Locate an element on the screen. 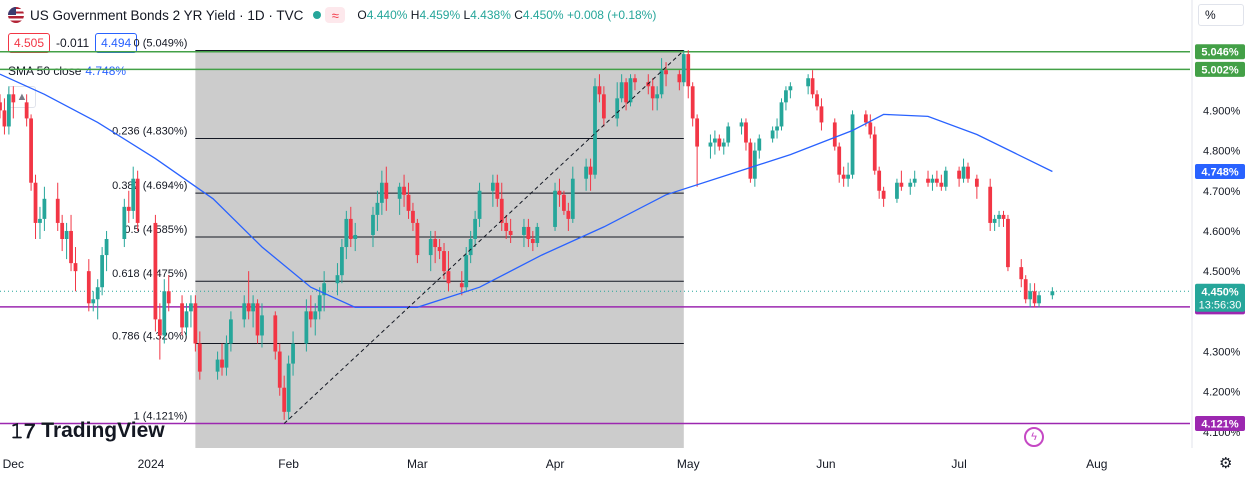 The height and width of the screenshot is (477, 1259). sell-price-button: 4.505 is located at coordinates (29, 43).